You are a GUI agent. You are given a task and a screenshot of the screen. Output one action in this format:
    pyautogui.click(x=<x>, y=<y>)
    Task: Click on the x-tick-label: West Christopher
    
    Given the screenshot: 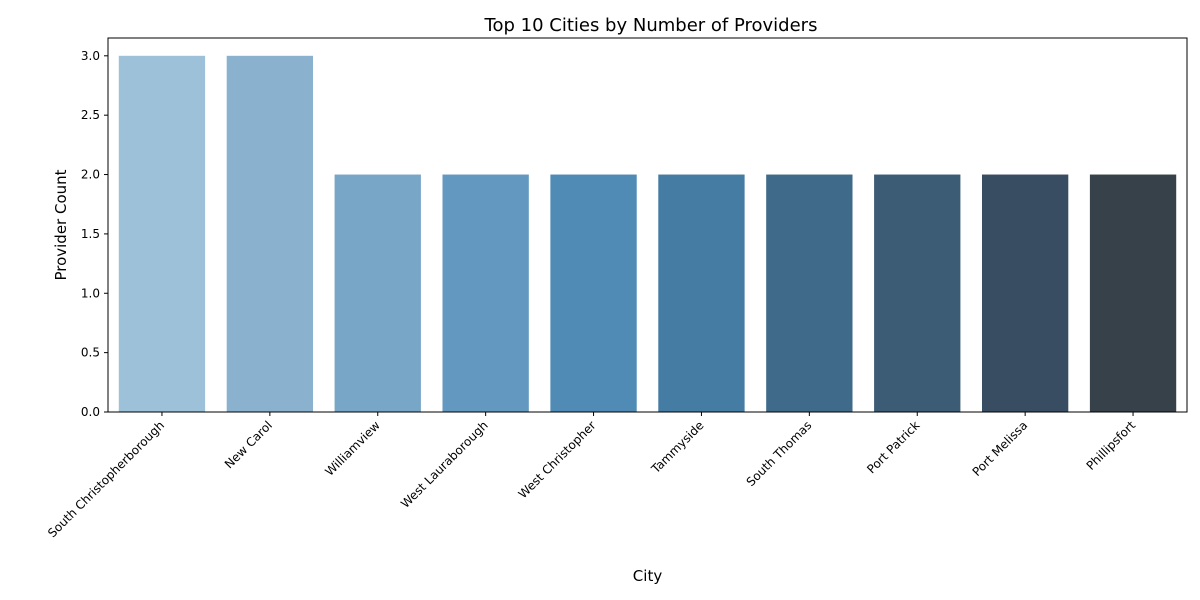 What is the action you would take?
    pyautogui.click(x=557, y=459)
    